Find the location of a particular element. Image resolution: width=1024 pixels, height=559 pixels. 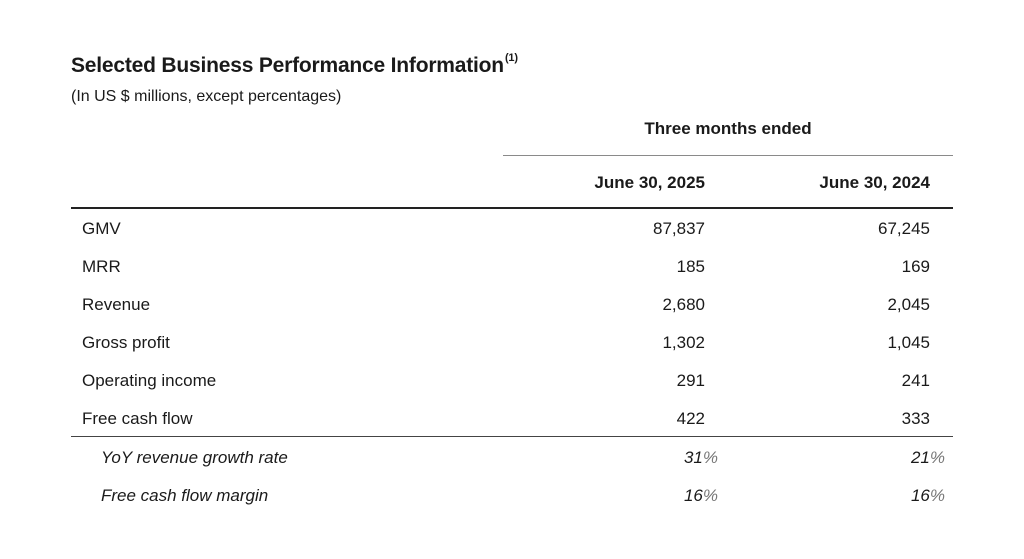

value-2024: 21% is located at coordinates (927, 457).